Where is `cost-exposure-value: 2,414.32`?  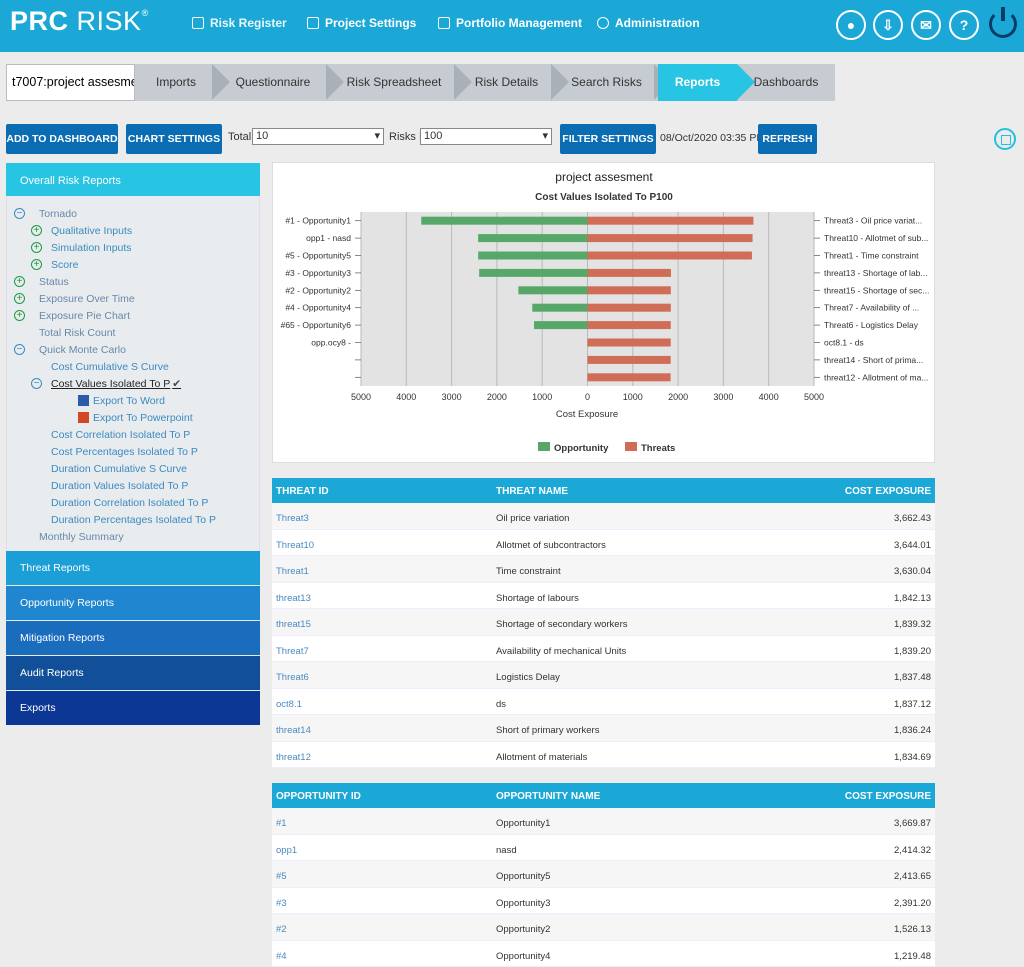
cost-exposure-value: 2,414.32 is located at coordinates (912, 850).